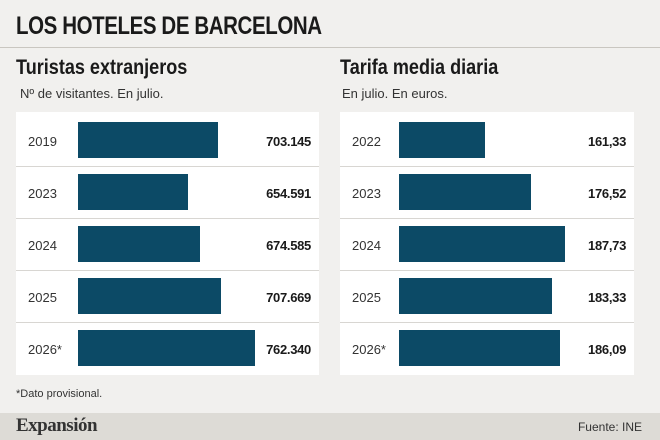  What do you see at coordinates (42, 141) in the screenshot?
I see `category-label: 2019` at bounding box center [42, 141].